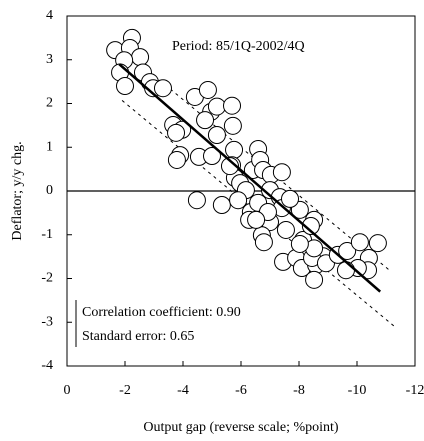 This screenshot has height=441, width=424. Describe the element at coordinates (299, 390) in the screenshot. I see `x-tick-label: -8` at that location.